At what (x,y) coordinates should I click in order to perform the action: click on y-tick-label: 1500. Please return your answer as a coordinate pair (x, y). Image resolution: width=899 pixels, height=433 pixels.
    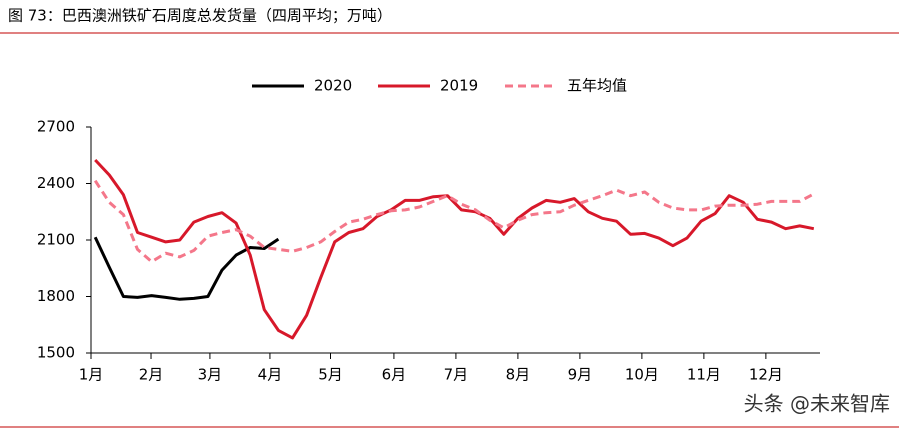
    Looking at the image, I should click on (56, 353).